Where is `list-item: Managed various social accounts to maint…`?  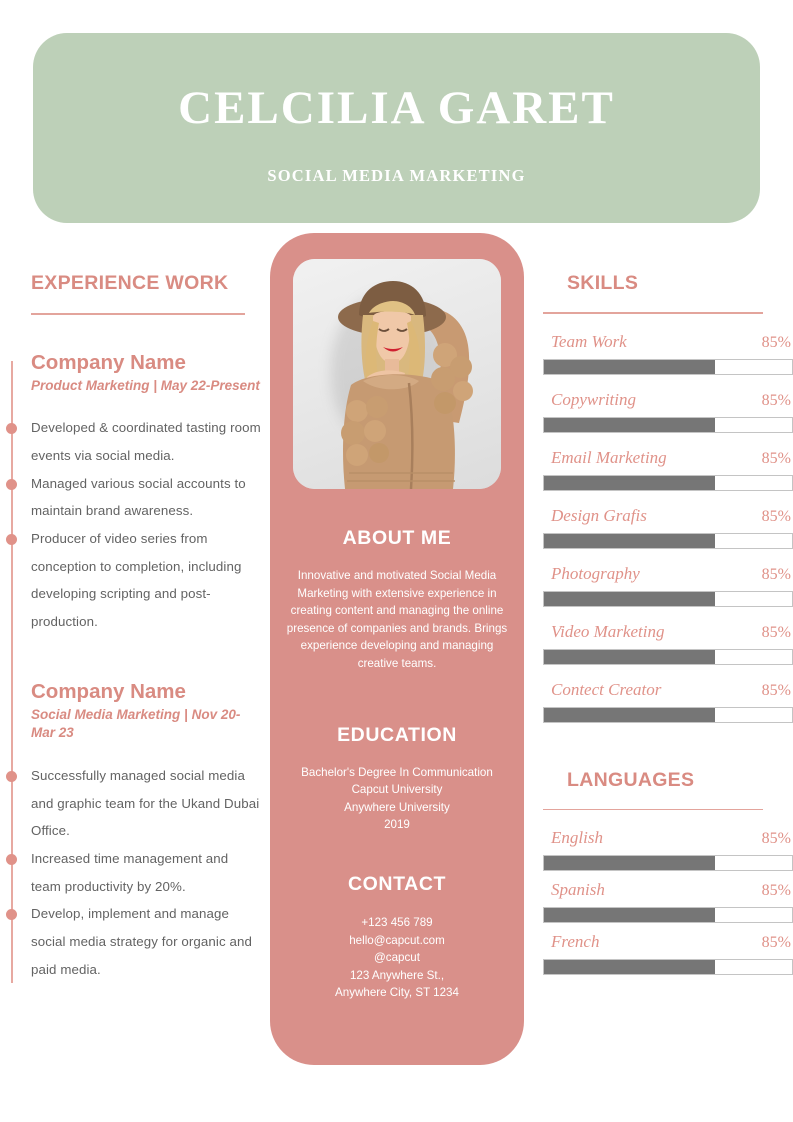 list-item: Managed various social accounts to maint… is located at coordinates (134, 497).